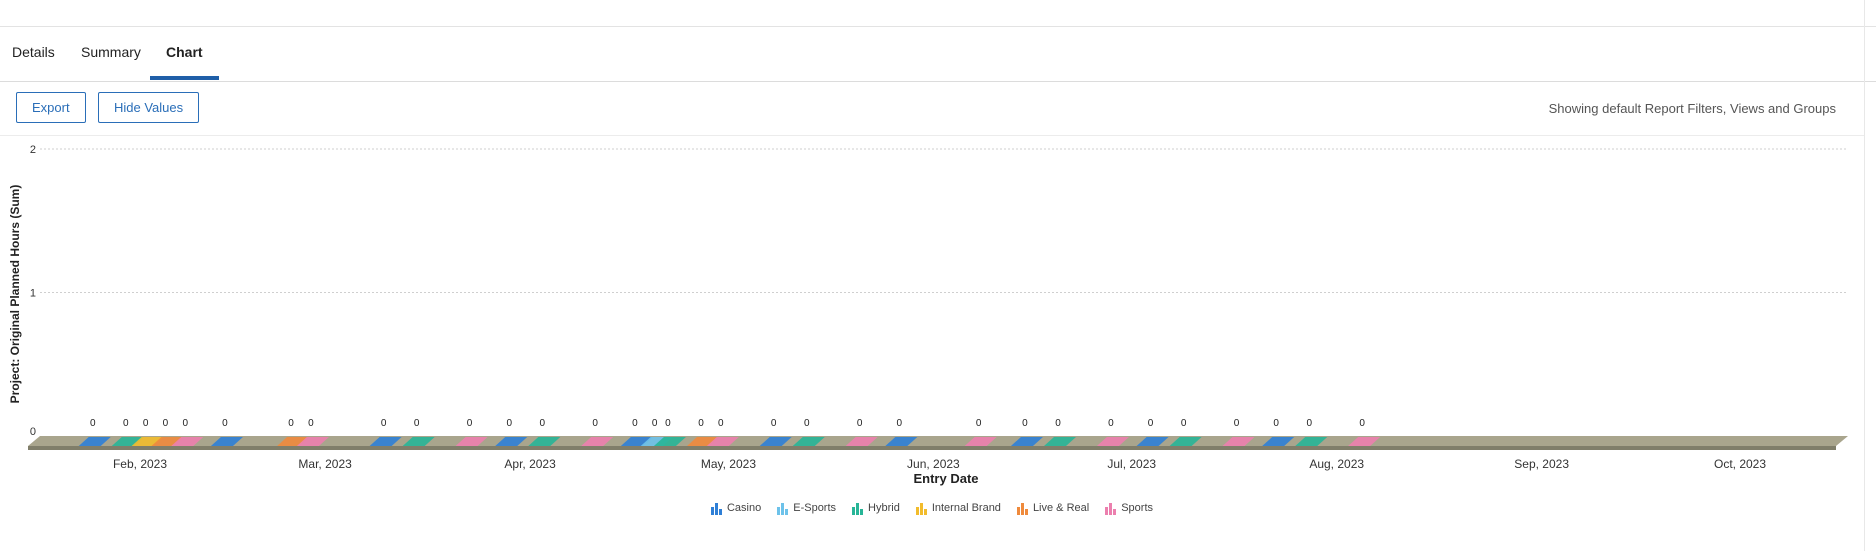  I want to click on y-axis-title: Project: Original Planned Hours (Sum), so click(15, 294).